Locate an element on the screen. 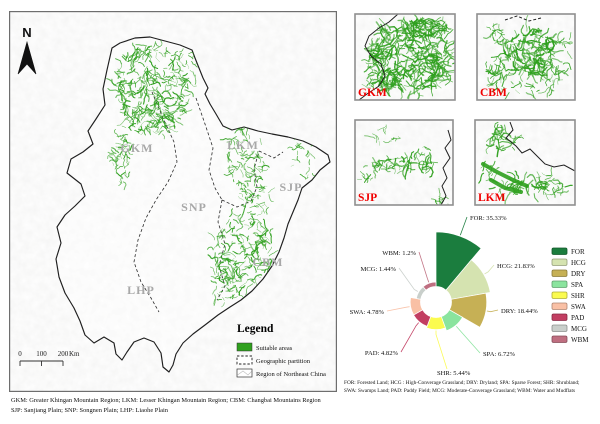  legend-swatch-suitable is located at coordinates (244, 347).